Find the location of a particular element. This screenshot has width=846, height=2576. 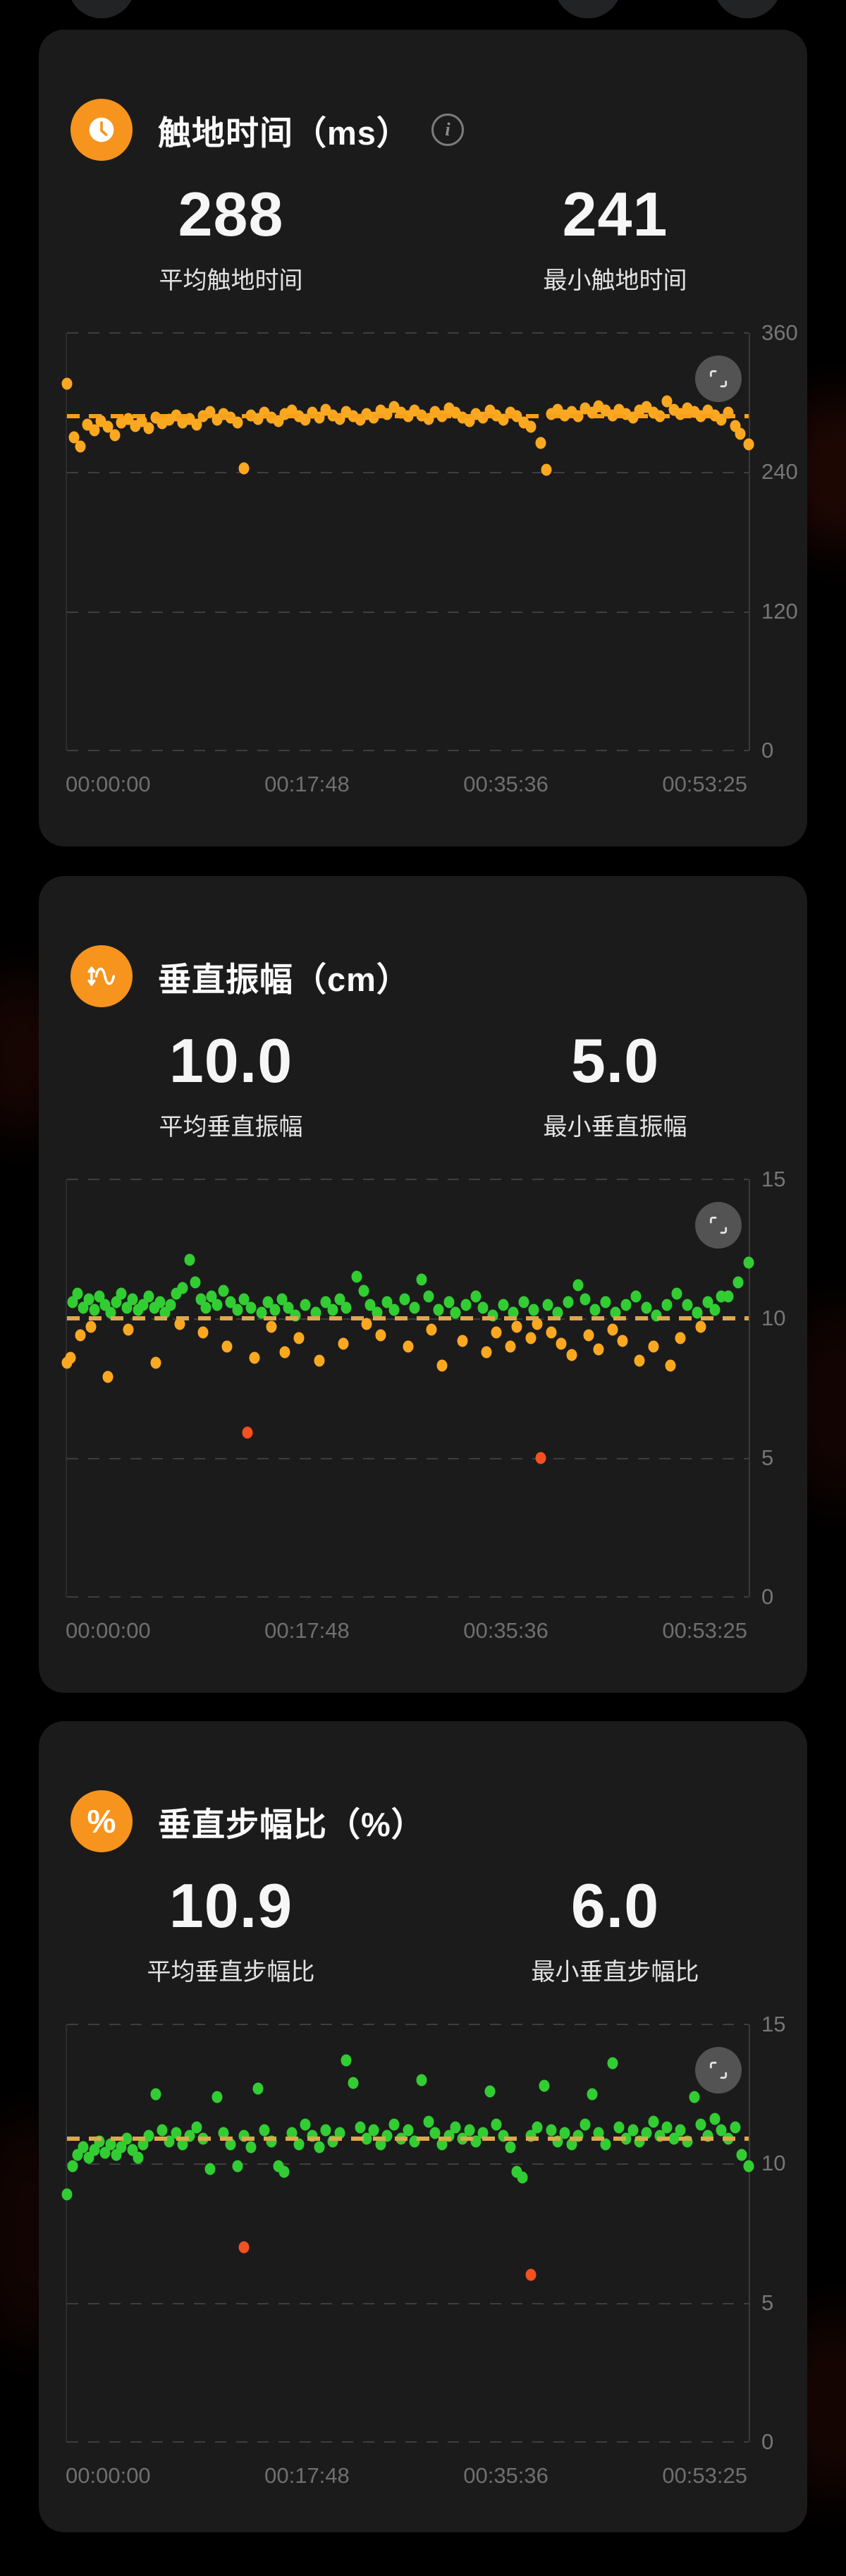

percent-icon: % is located at coordinates (101, 1821).